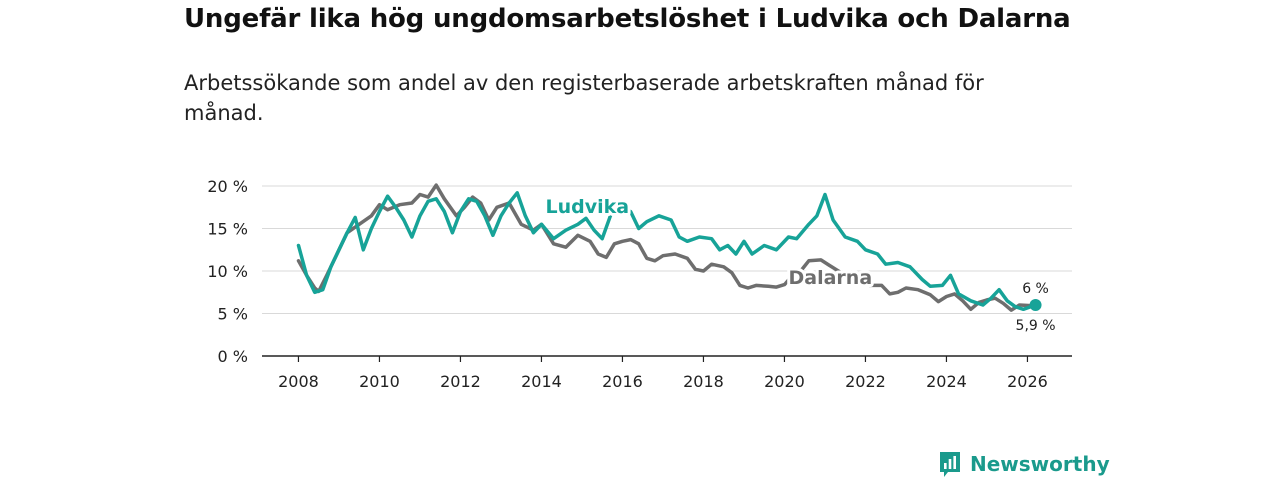 This screenshot has height=480, width=1280. I want to click on x-tick-label: 2012, so click(460, 381).